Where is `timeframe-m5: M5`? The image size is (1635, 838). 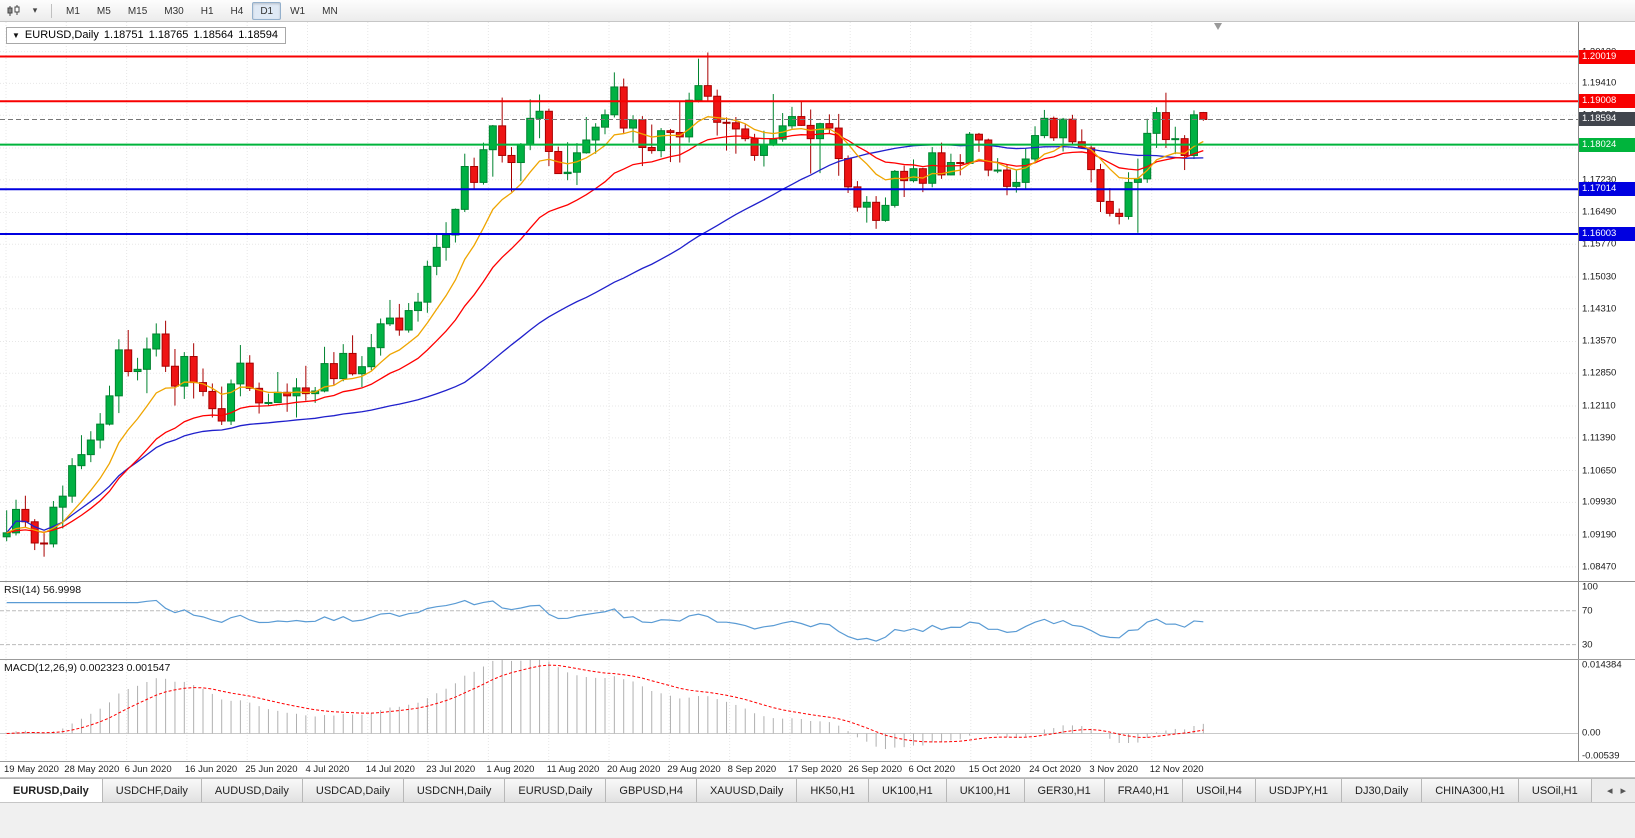 timeframe-m5: M5 is located at coordinates (104, 11).